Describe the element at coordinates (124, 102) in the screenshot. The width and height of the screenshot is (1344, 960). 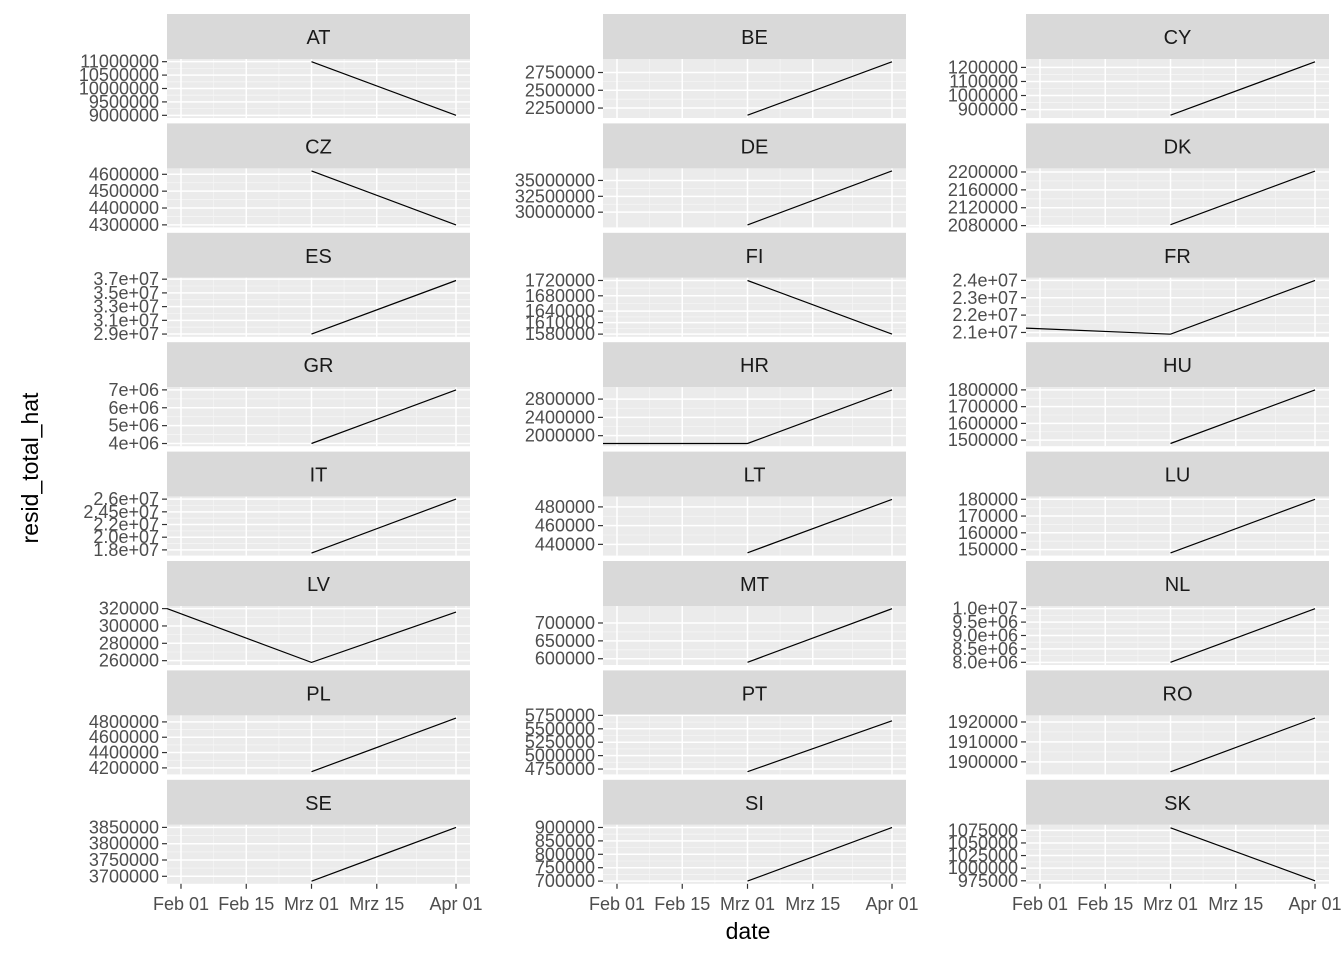
I see `y-tick-label: 9500000` at that location.